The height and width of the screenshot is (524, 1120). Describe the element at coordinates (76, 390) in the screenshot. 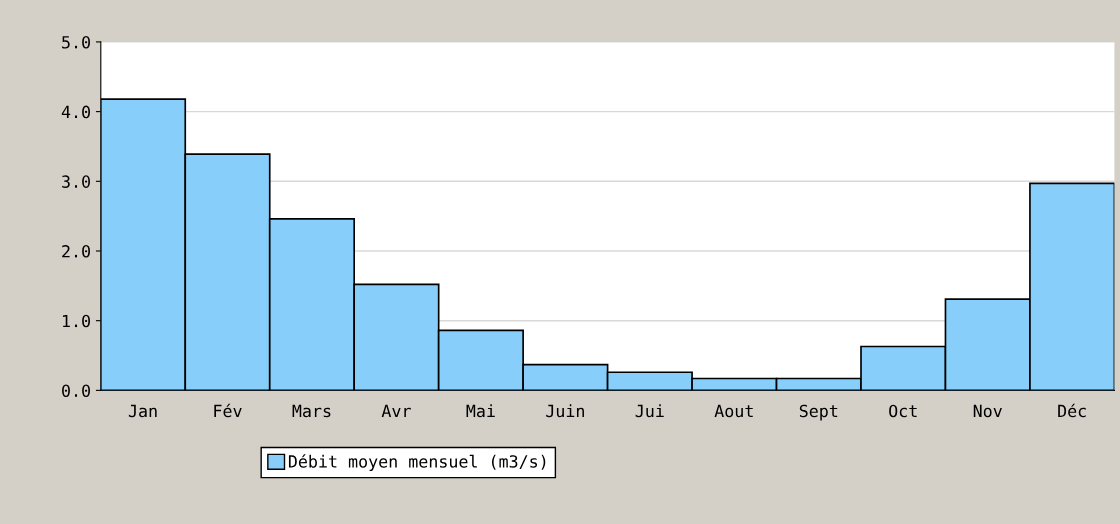

I see `y-tick-label: 0.0` at that location.